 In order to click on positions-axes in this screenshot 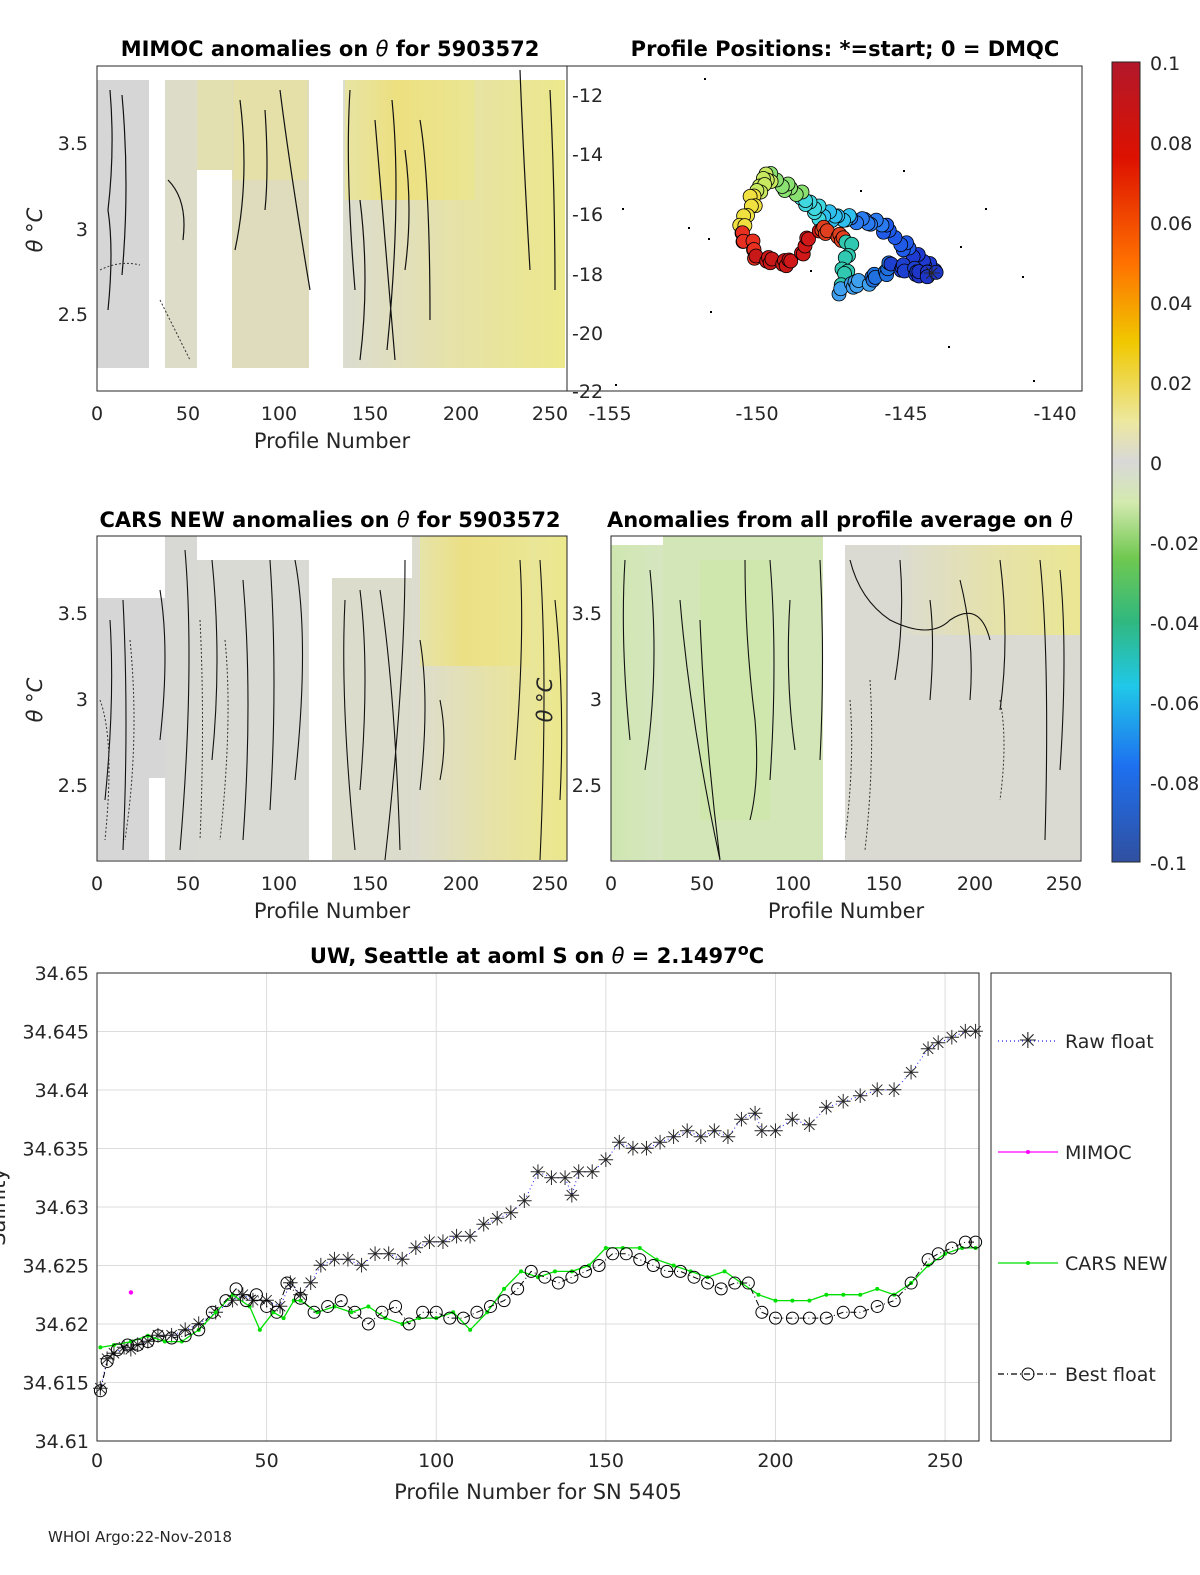, I will do `click(824, 228)`.